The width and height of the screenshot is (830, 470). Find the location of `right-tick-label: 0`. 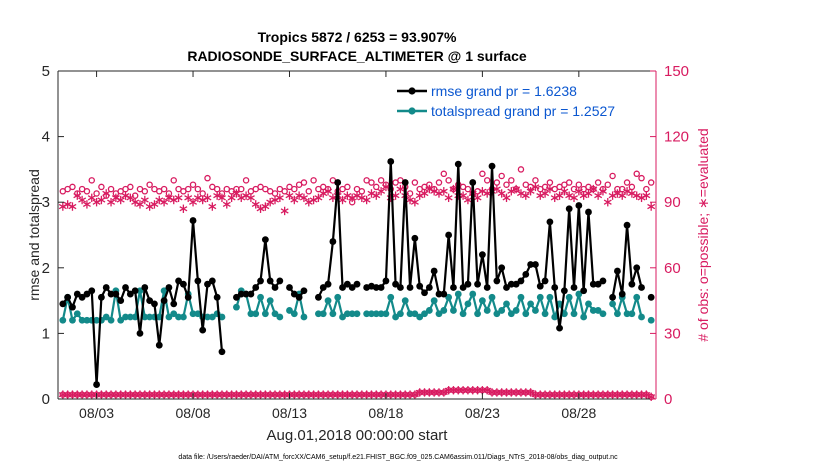

right-tick-label: 0 is located at coordinates (668, 399).